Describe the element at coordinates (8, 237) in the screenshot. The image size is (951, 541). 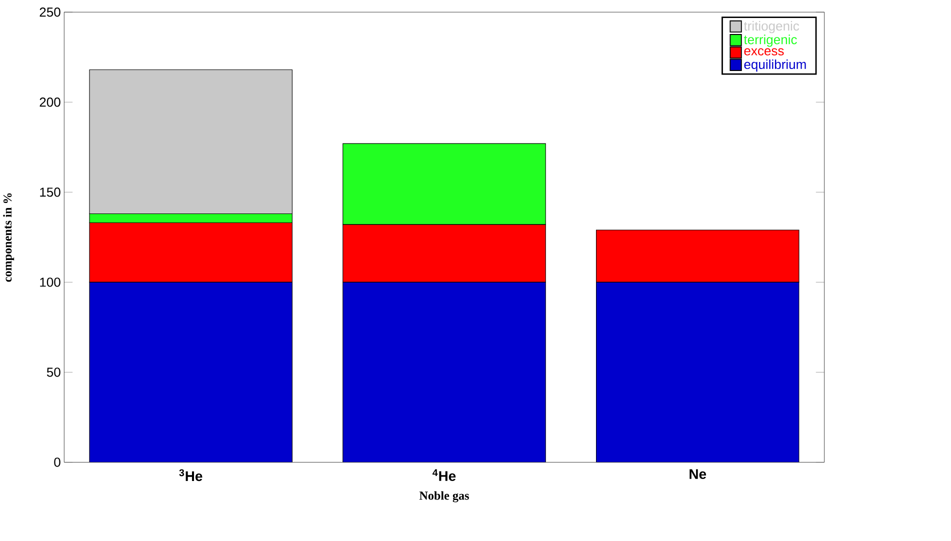
I see `y-axis-title: components in %` at that location.